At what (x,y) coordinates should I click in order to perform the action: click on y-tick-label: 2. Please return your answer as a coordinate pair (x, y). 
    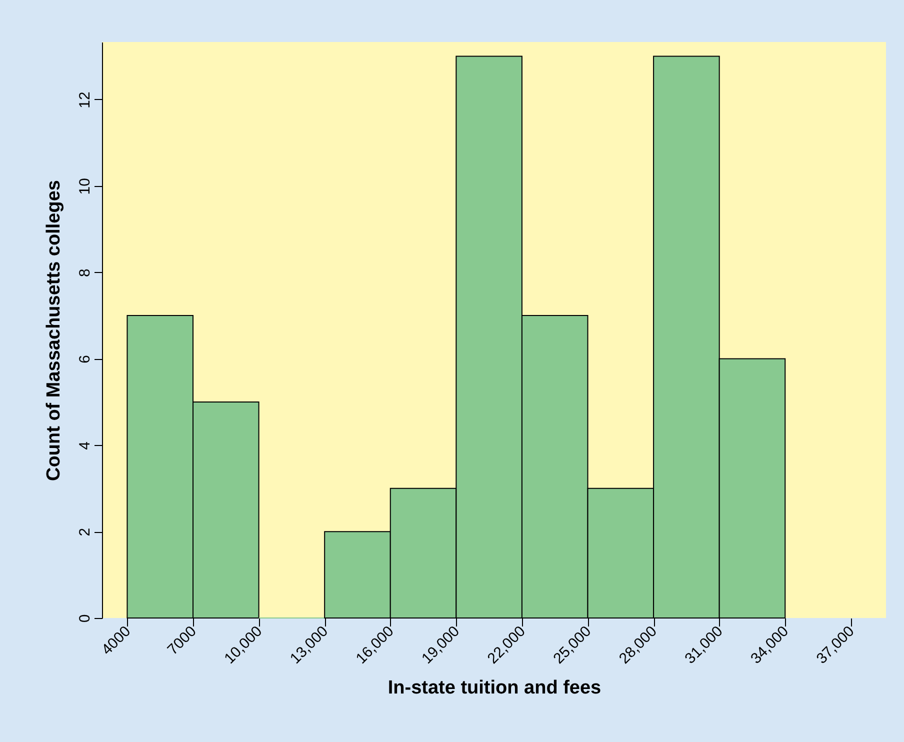
    Looking at the image, I should click on (85, 532).